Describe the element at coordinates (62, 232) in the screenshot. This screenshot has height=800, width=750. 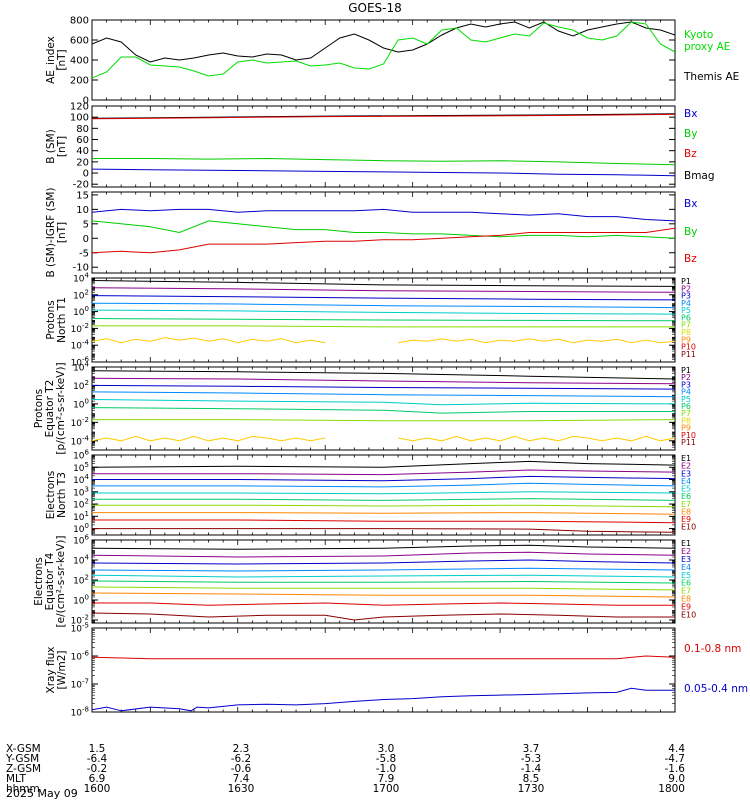
I see `y-axis-label: [nT]` at that location.